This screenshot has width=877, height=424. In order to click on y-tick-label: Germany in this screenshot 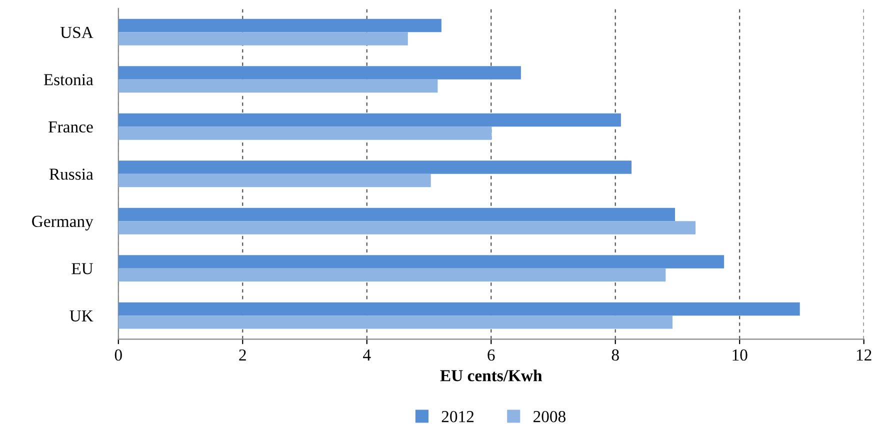, I will do `click(63, 223)`.